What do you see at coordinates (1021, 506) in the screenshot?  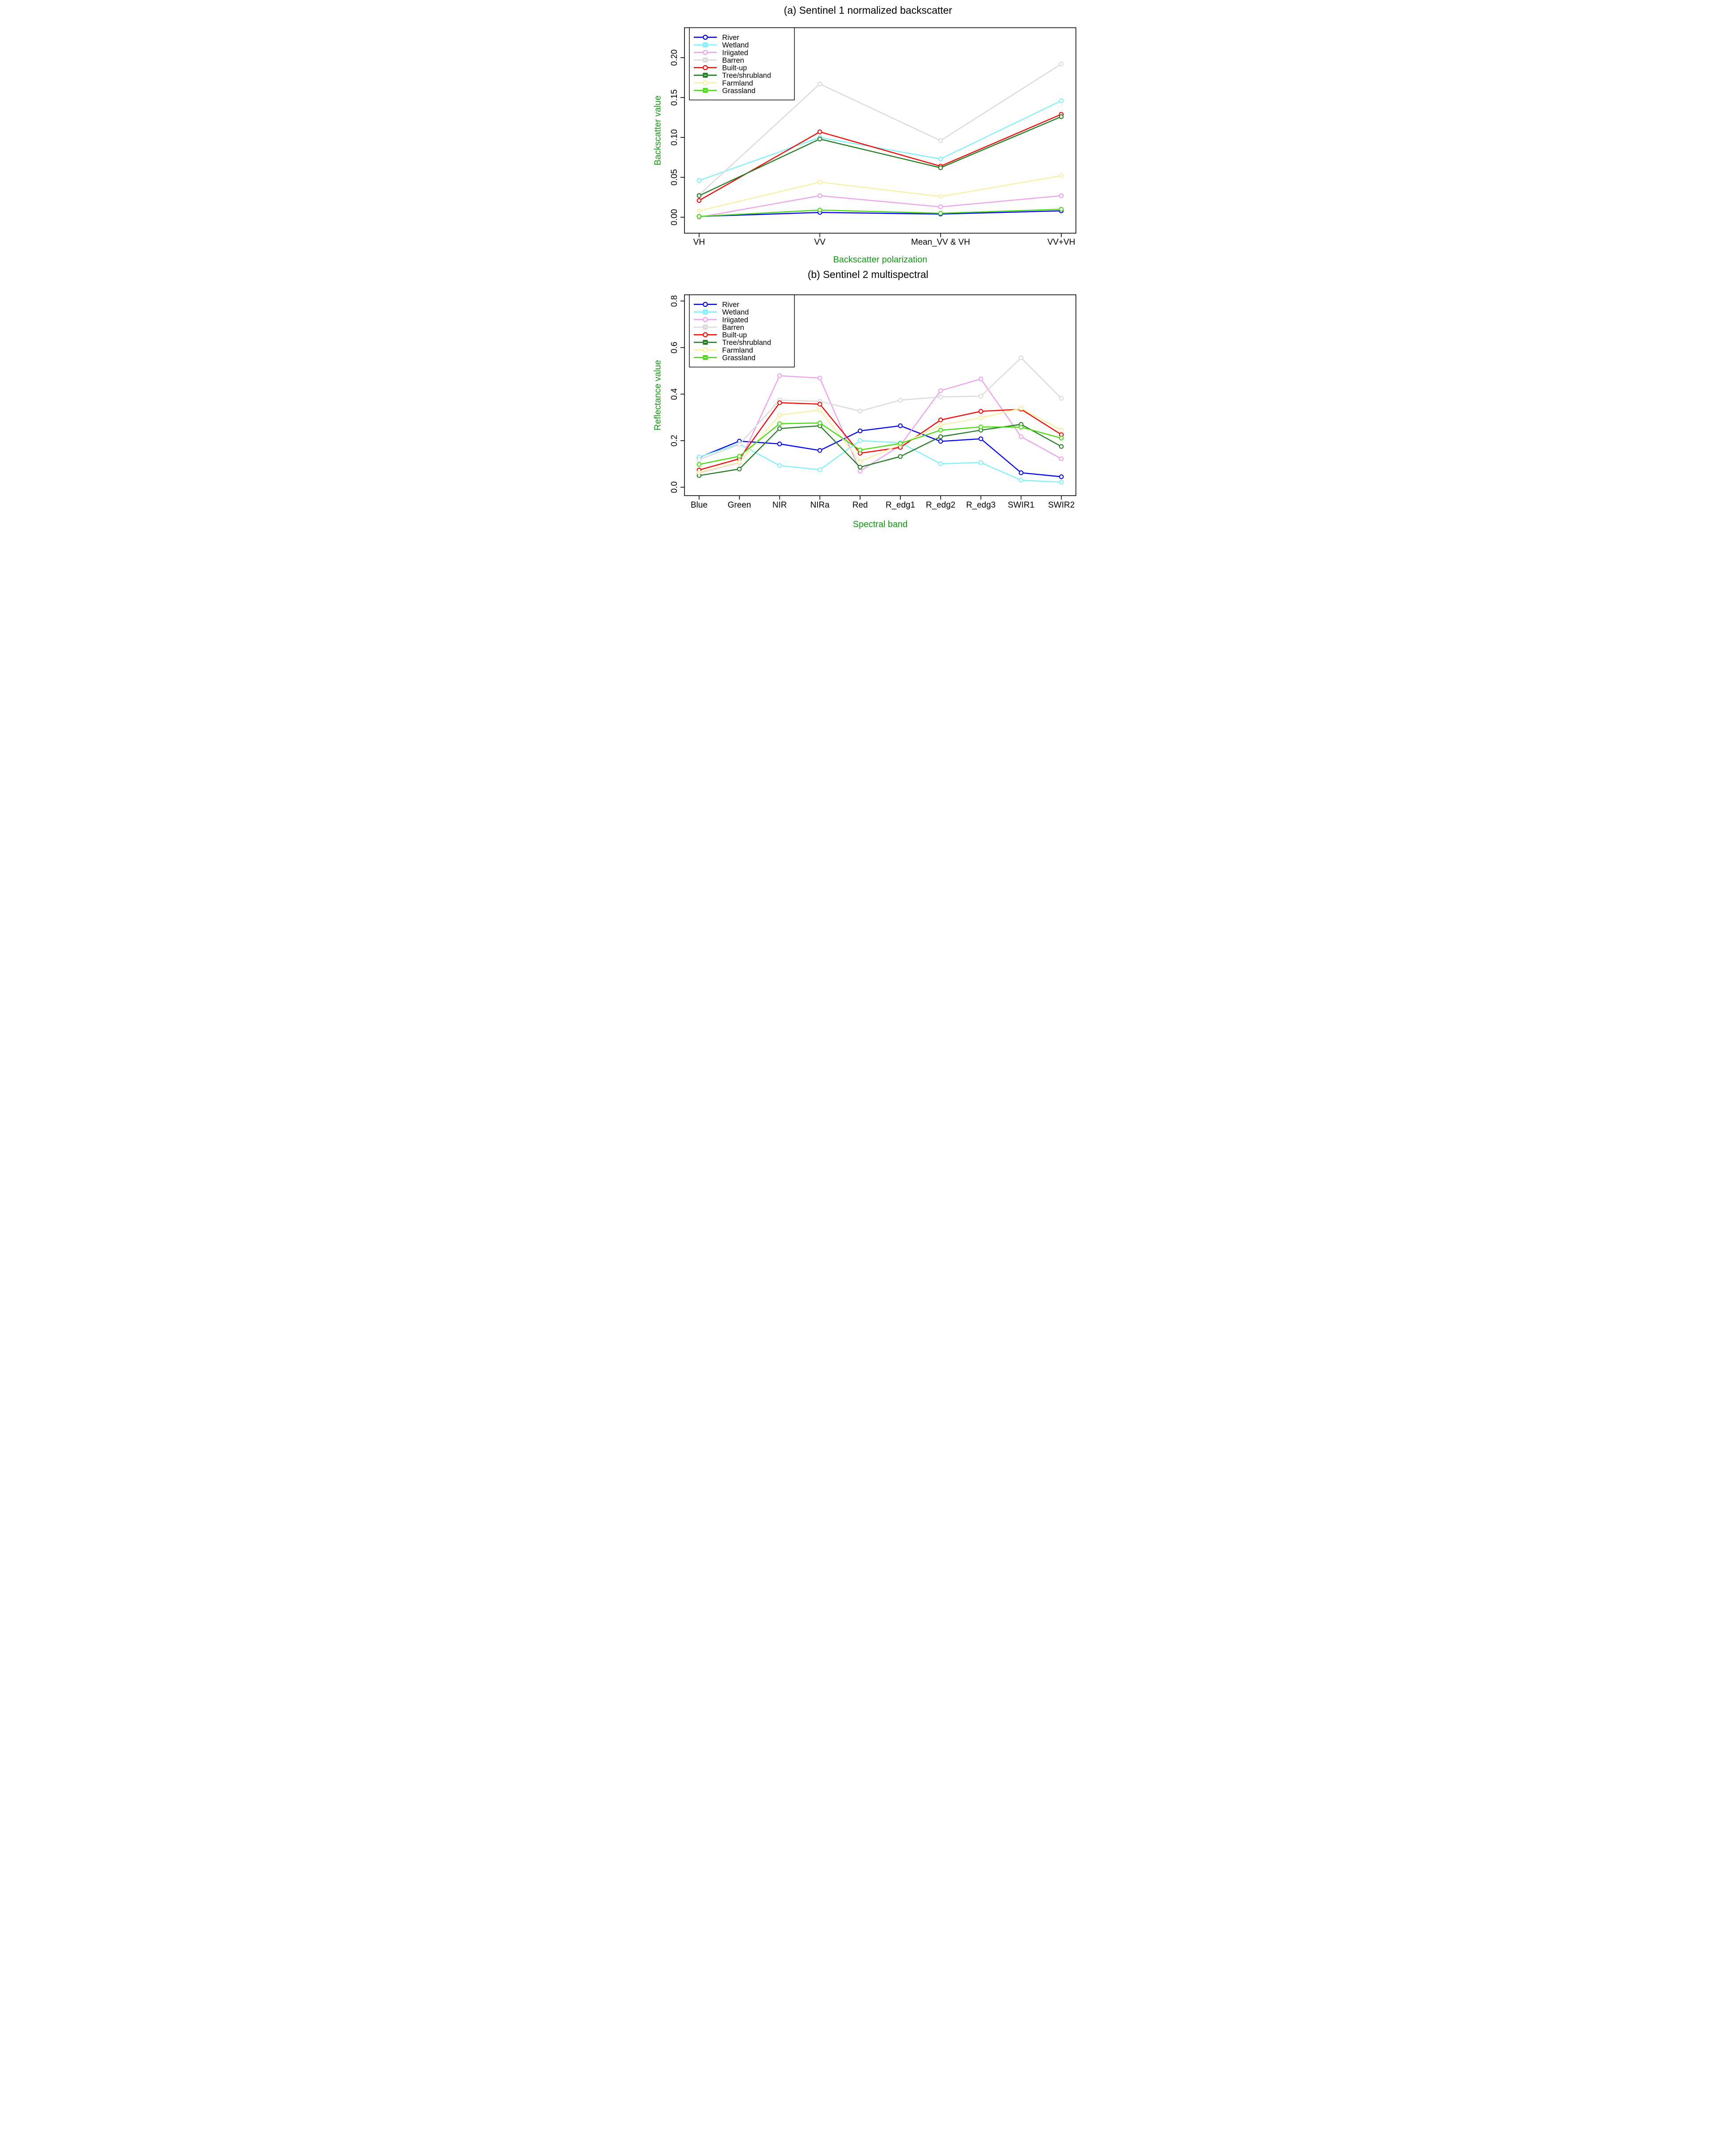 I see `x-tick-label: SWIR1` at bounding box center [1021, 506].